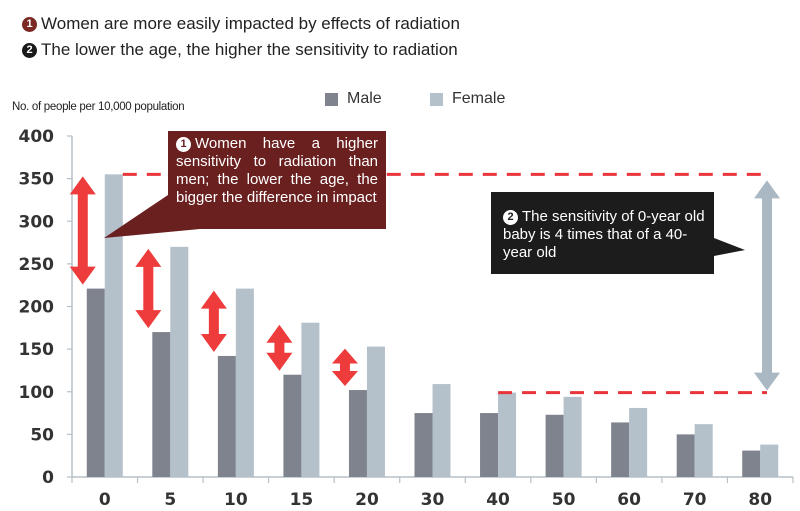 The image size is (800, 511). Describe the element at coordinates (236, 500) in the screenshot. I see `x-tick-label: 10` at that location.